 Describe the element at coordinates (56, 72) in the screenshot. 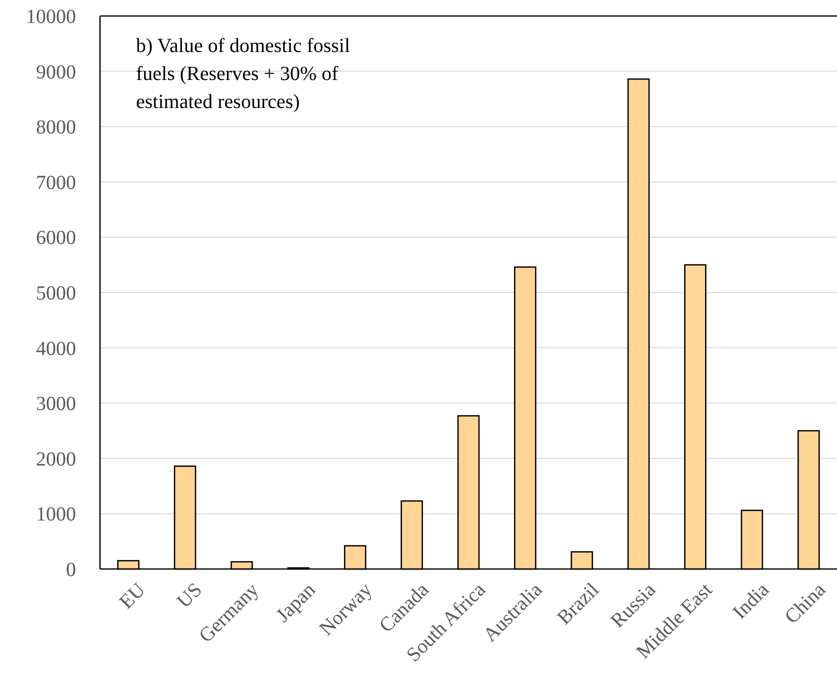

I see `y-tick-label: 9000` at that location.